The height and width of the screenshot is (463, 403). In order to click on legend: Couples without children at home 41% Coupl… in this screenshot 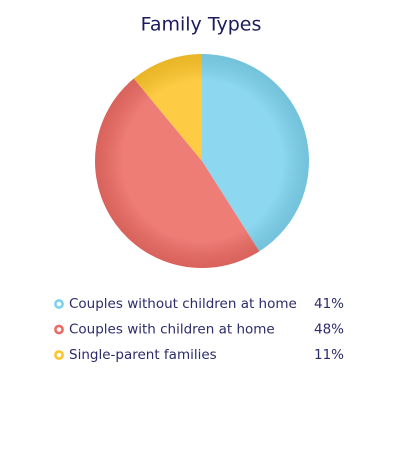, I will do `click(199, 329)`.